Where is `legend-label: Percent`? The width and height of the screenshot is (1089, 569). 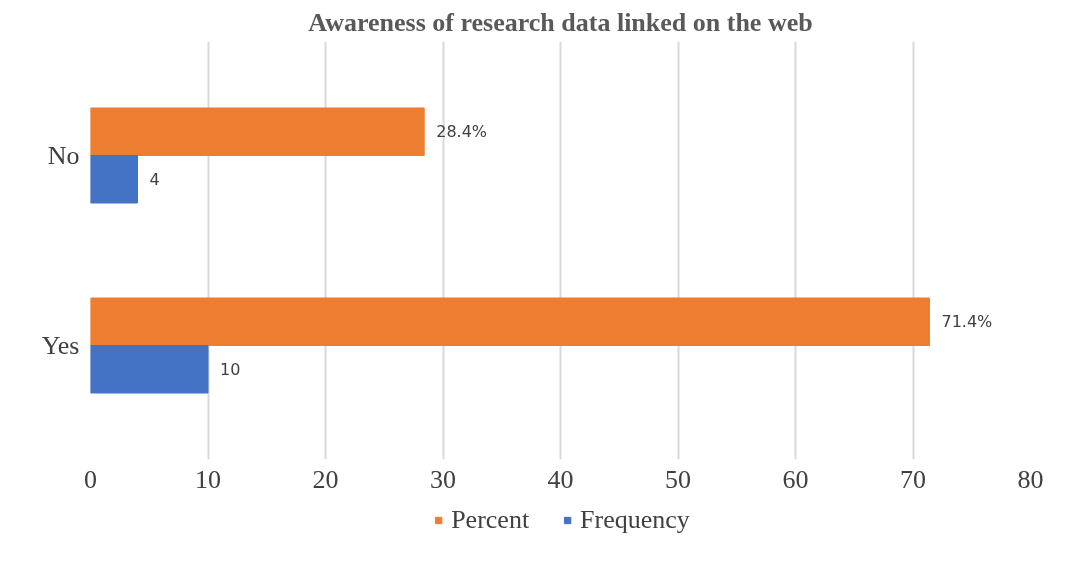 legend-label: Percent is located at coordinates (490, 520).